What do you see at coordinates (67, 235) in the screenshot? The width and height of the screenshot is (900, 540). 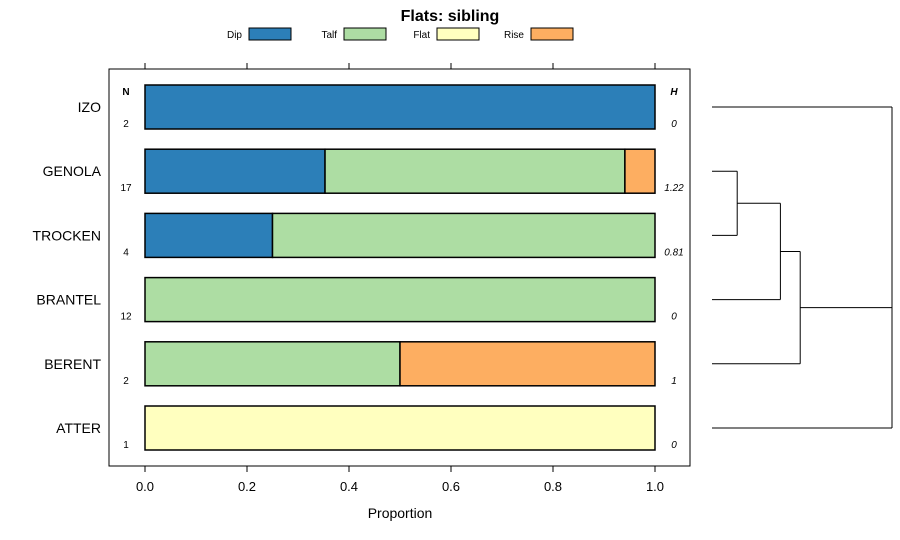 I see `row-label-trocken: TROCKEN` at bounding box center [67, 235].